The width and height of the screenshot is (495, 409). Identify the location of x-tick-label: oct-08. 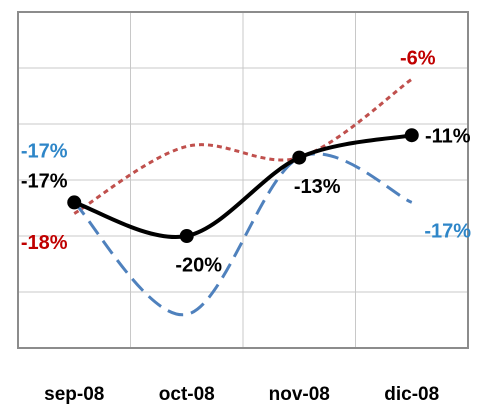
(187, 394).